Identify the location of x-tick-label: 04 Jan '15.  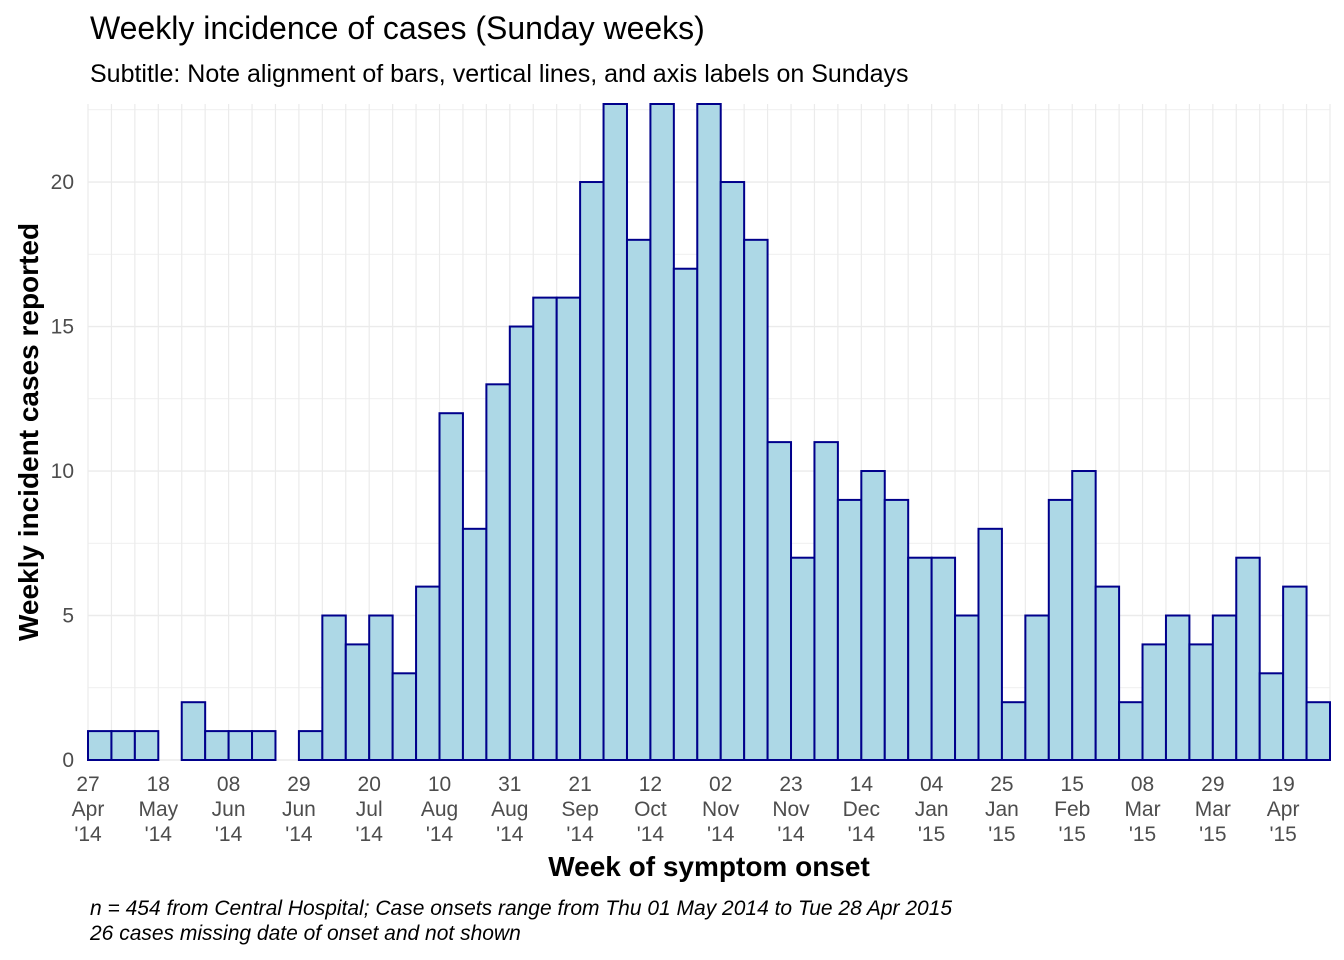
(932, 809).